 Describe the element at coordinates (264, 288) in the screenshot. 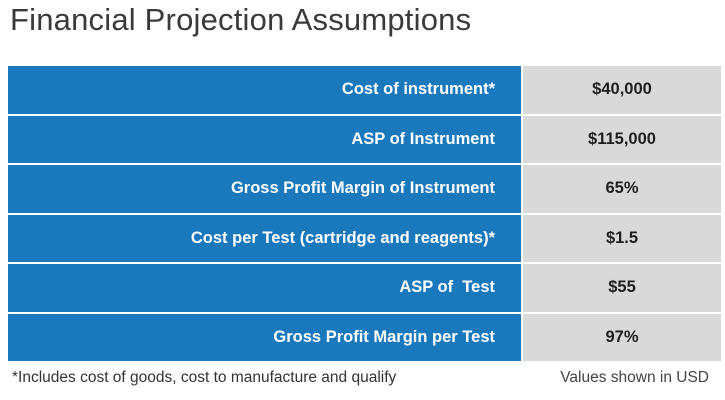

I see `row-label: ASP of Test` at that location.